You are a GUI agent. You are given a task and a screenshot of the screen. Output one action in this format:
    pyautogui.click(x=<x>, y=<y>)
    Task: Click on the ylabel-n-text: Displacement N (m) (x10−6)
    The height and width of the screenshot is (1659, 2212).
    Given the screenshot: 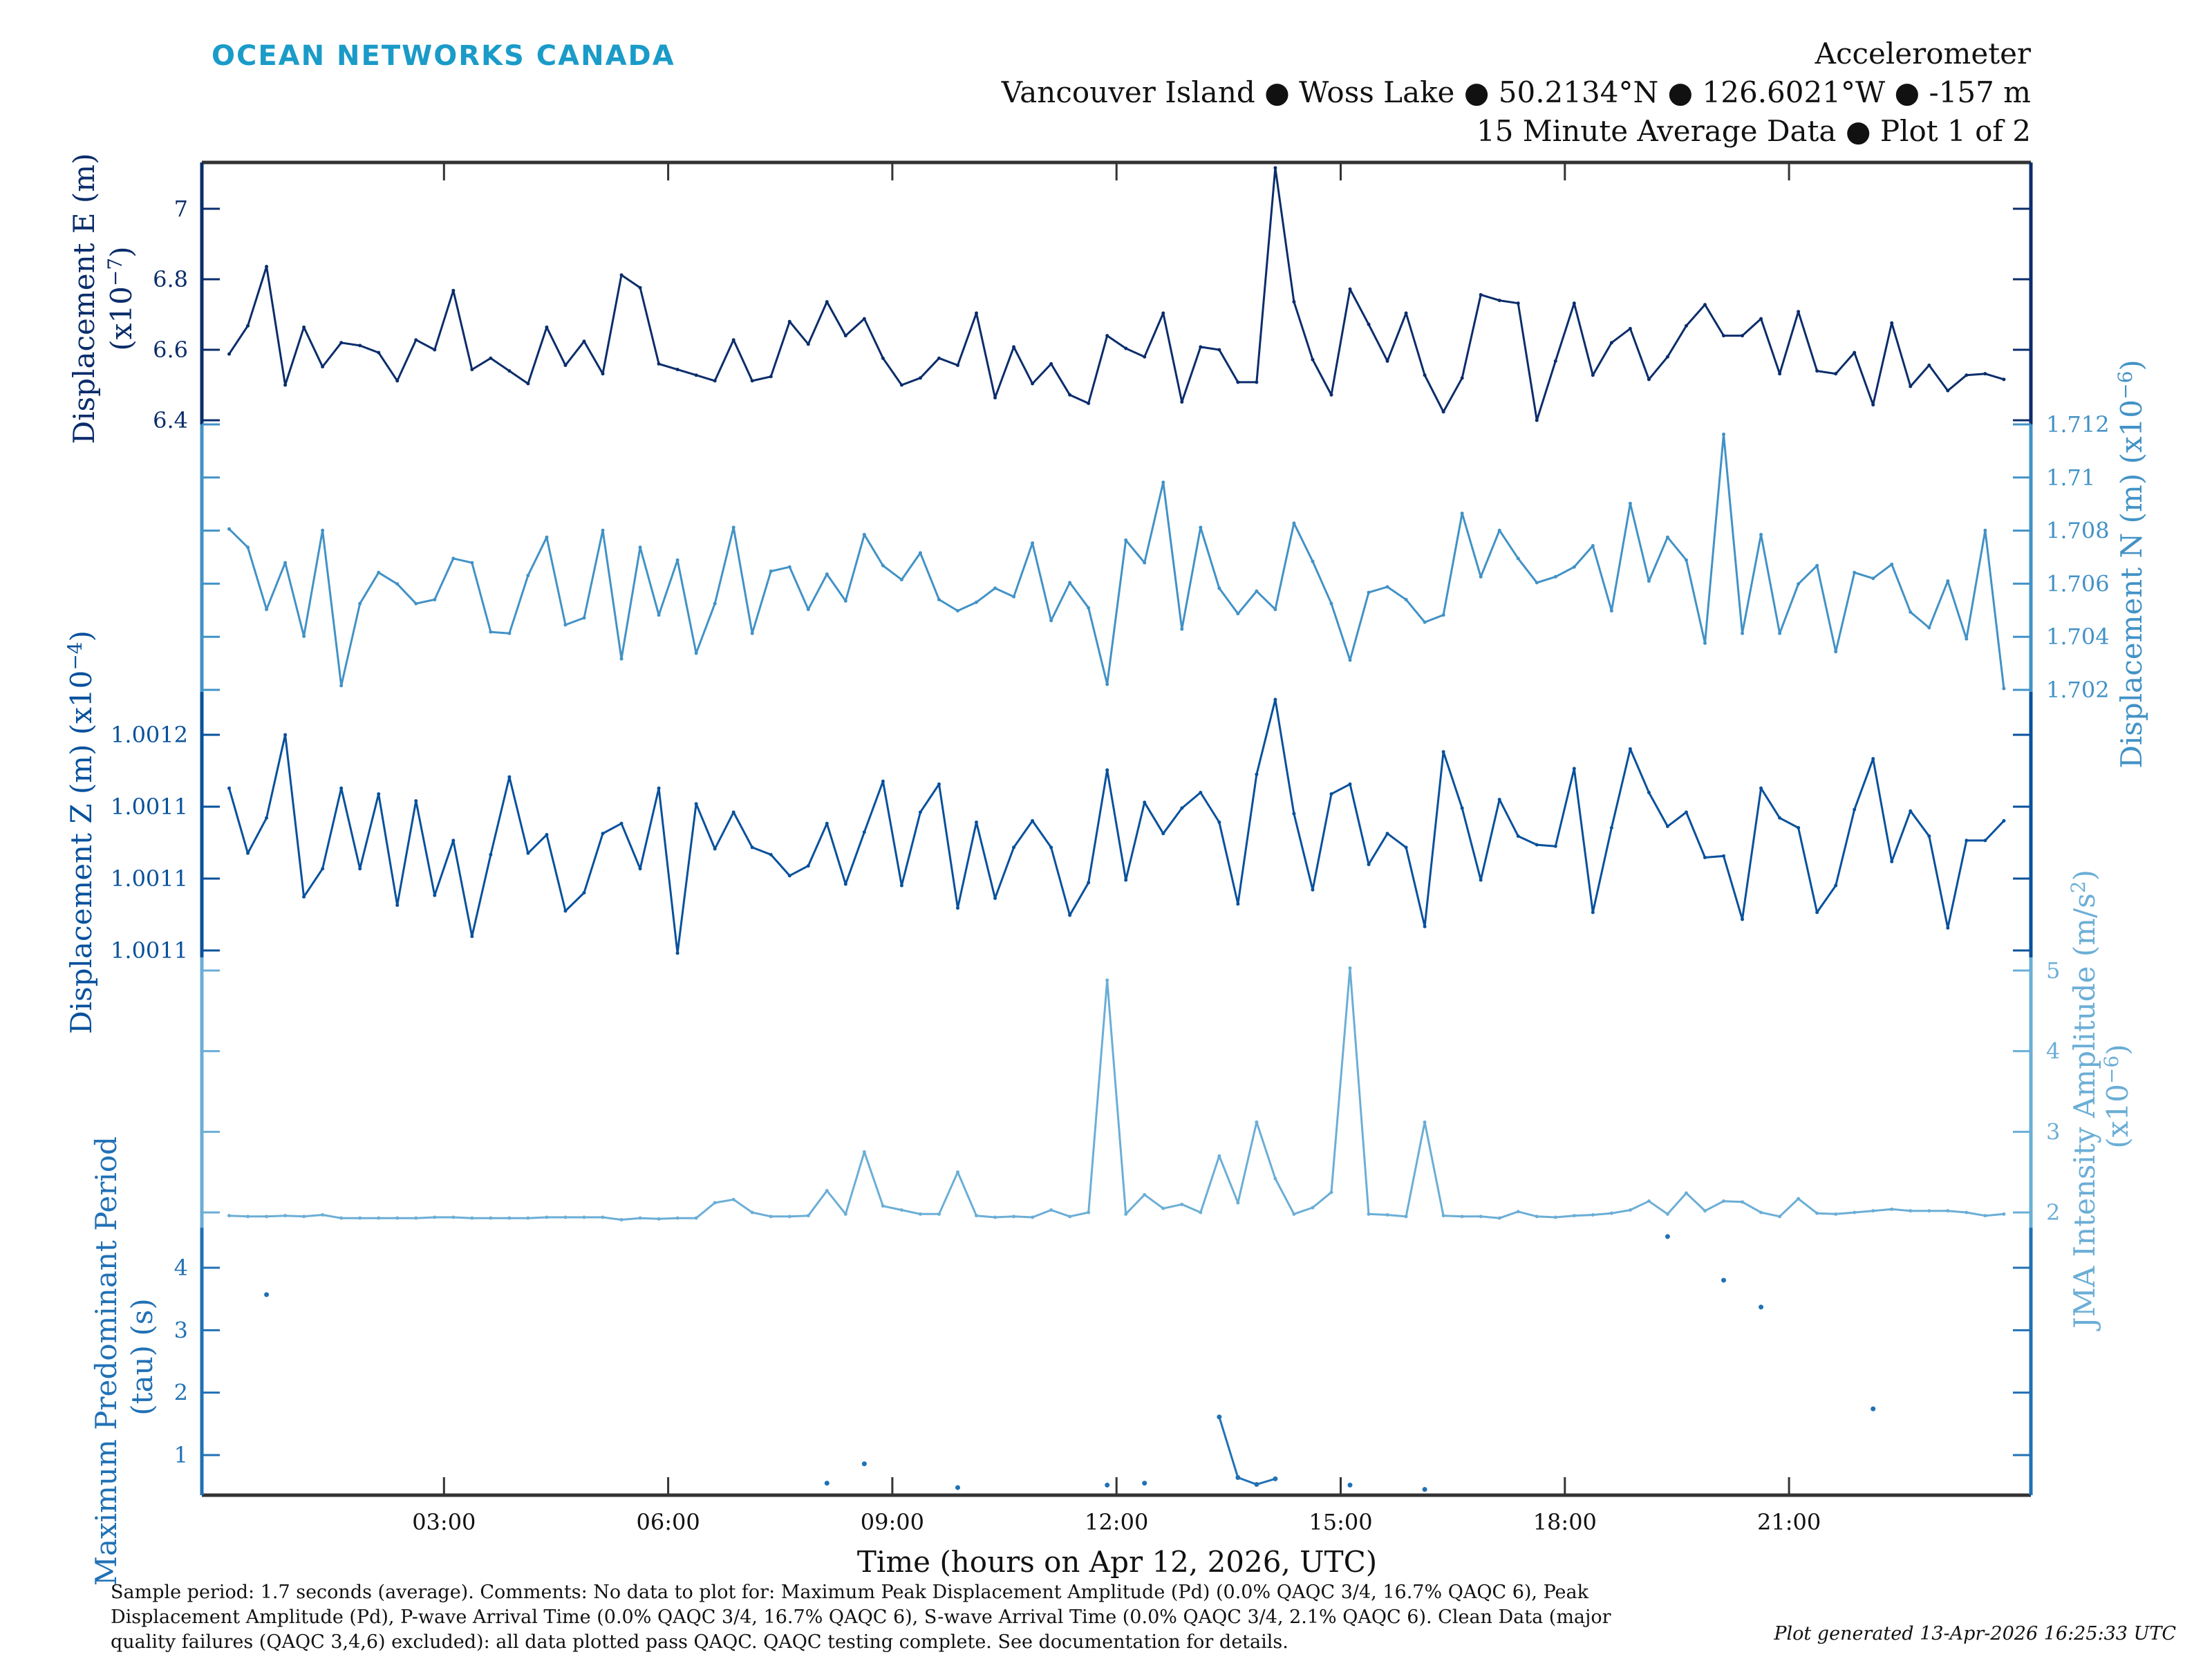 What is the action you would take?
    pyautogui.click(x=2131, y=564)
    